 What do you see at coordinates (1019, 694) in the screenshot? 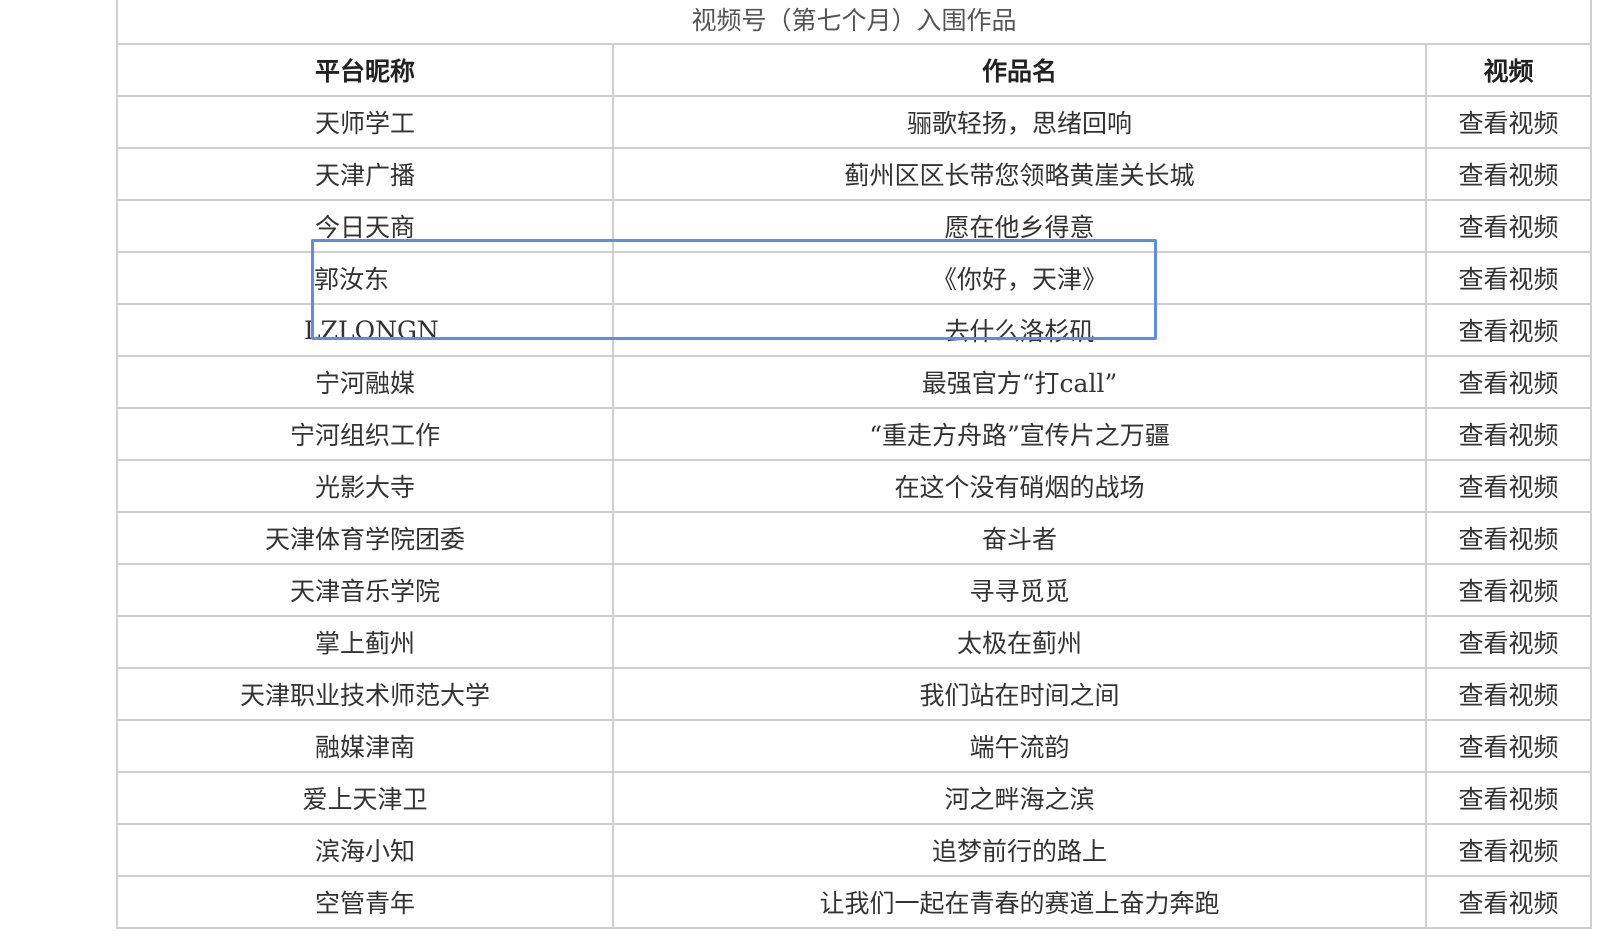
I see `cell-work: 我们站在时间之间` at bounding box center [1019, 694].